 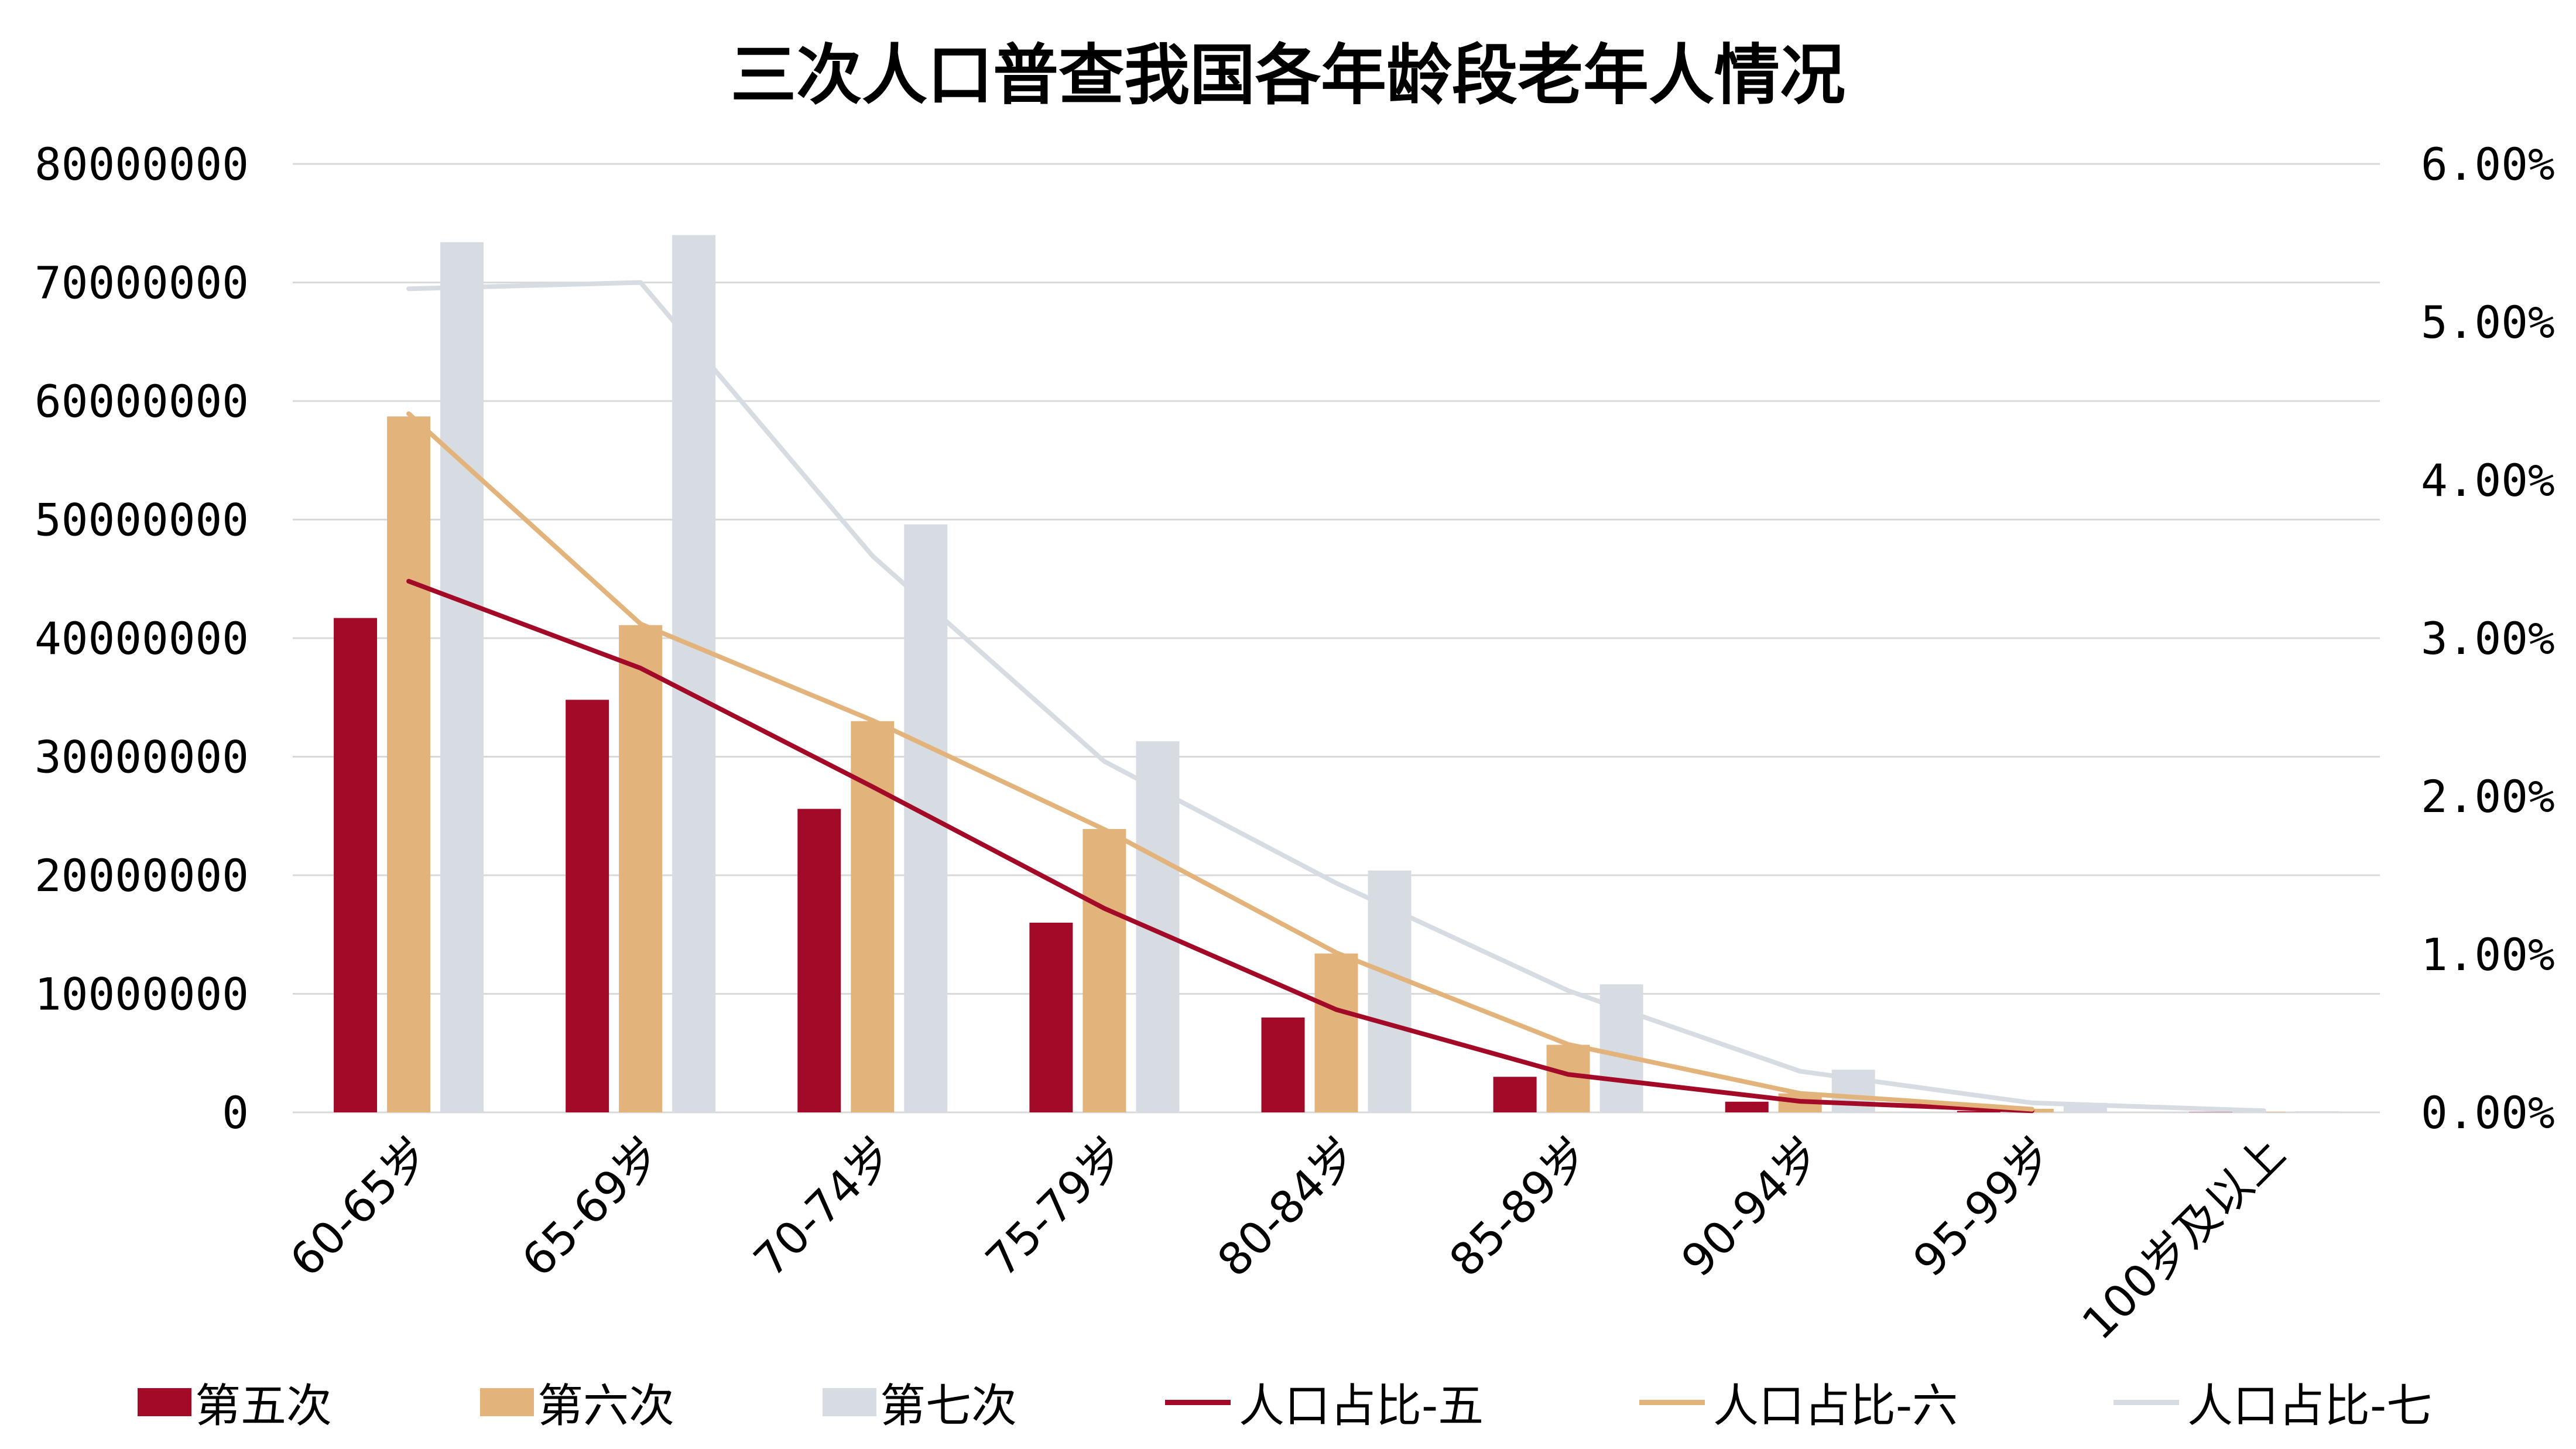 I want to click on bar-第五次-4, so click(x=1051, y=1018).